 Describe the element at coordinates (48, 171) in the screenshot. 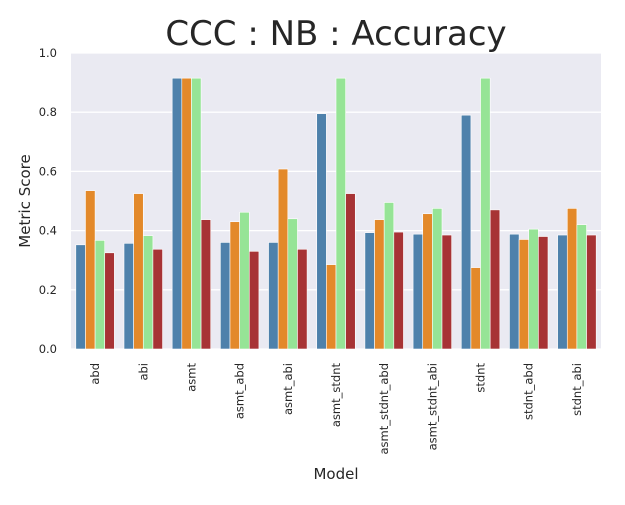

I see `y-tick-label: 0.6` at that location.